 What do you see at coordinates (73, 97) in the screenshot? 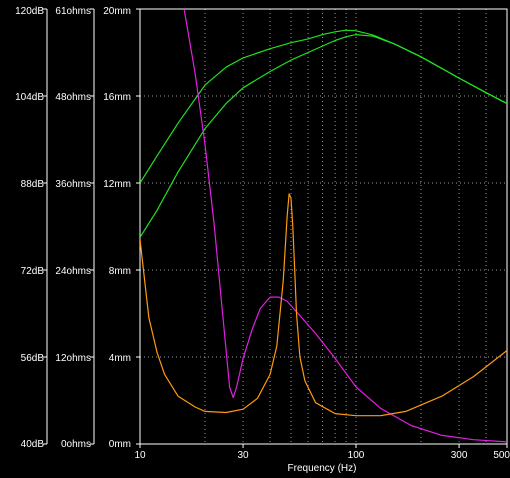
I see `y-tick-label: 48ohms` at bounding box center [73, 97].